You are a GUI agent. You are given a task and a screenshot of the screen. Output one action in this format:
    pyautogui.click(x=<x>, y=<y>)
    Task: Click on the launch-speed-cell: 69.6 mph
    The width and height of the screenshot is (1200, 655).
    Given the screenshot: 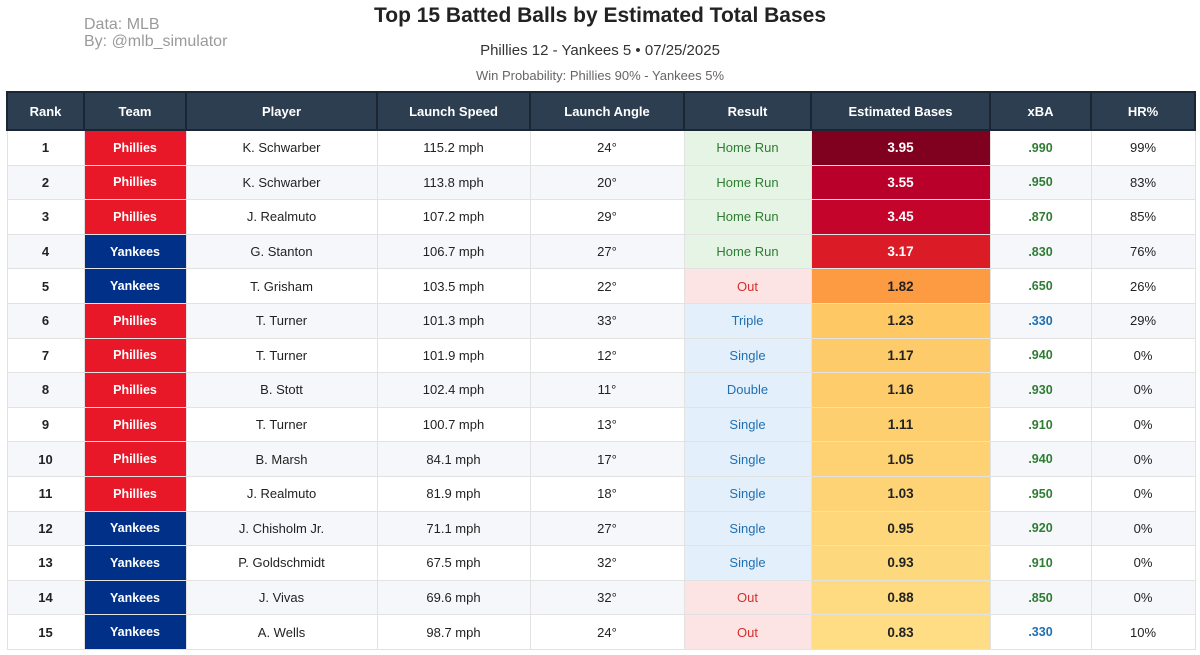 What is the action you would take?
    pyautogui.click(x=453, y=597)
    